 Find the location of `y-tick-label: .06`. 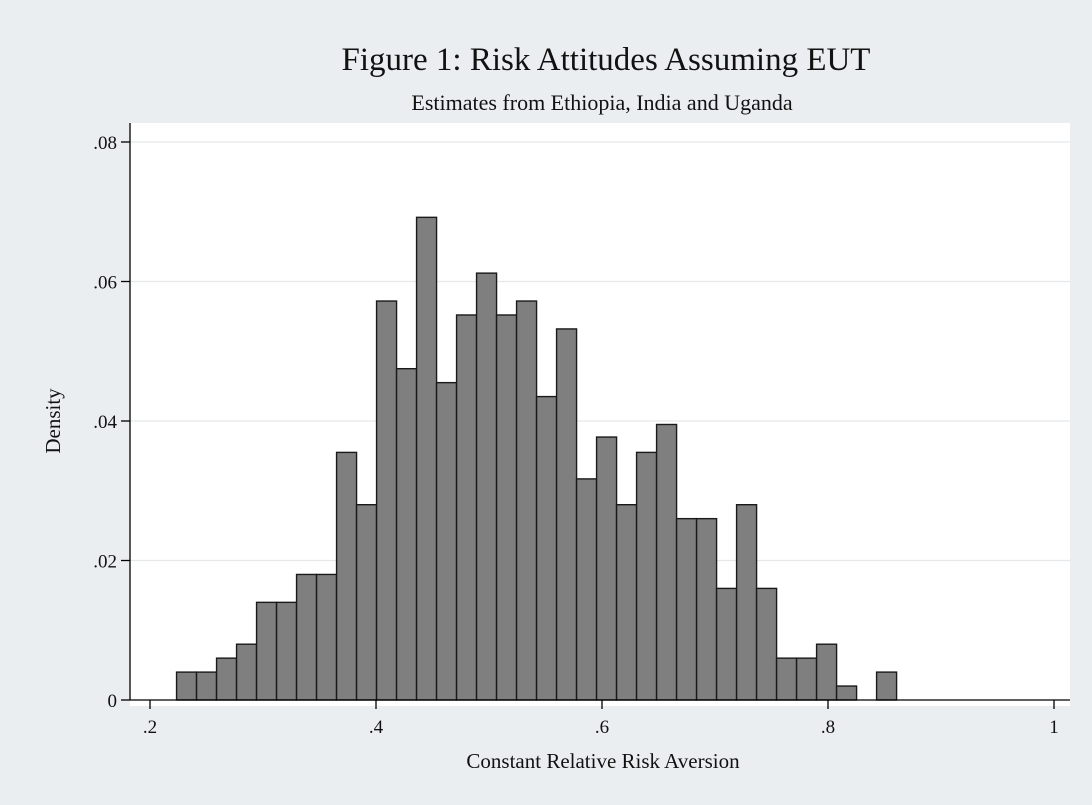

y-tick-label: .06 is located at coordinates (105, 283).